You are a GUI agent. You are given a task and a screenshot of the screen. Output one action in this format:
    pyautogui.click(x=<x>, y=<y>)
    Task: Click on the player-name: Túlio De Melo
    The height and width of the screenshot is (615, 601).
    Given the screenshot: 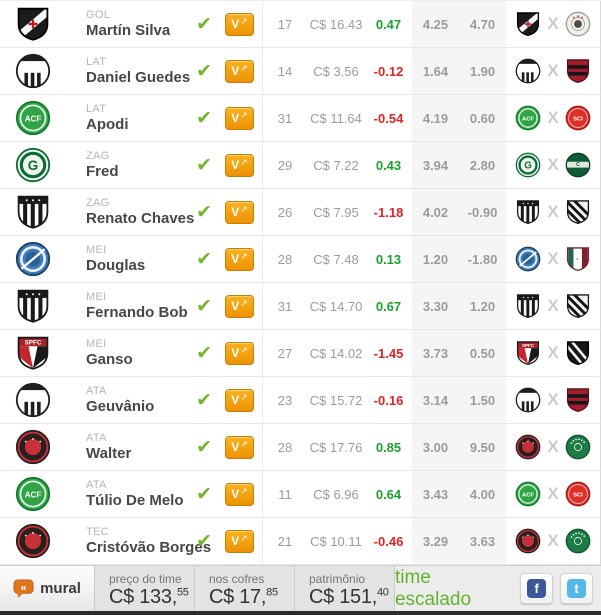 What is the action you would take?
    pyautogui.click(x=135, y=500)
    